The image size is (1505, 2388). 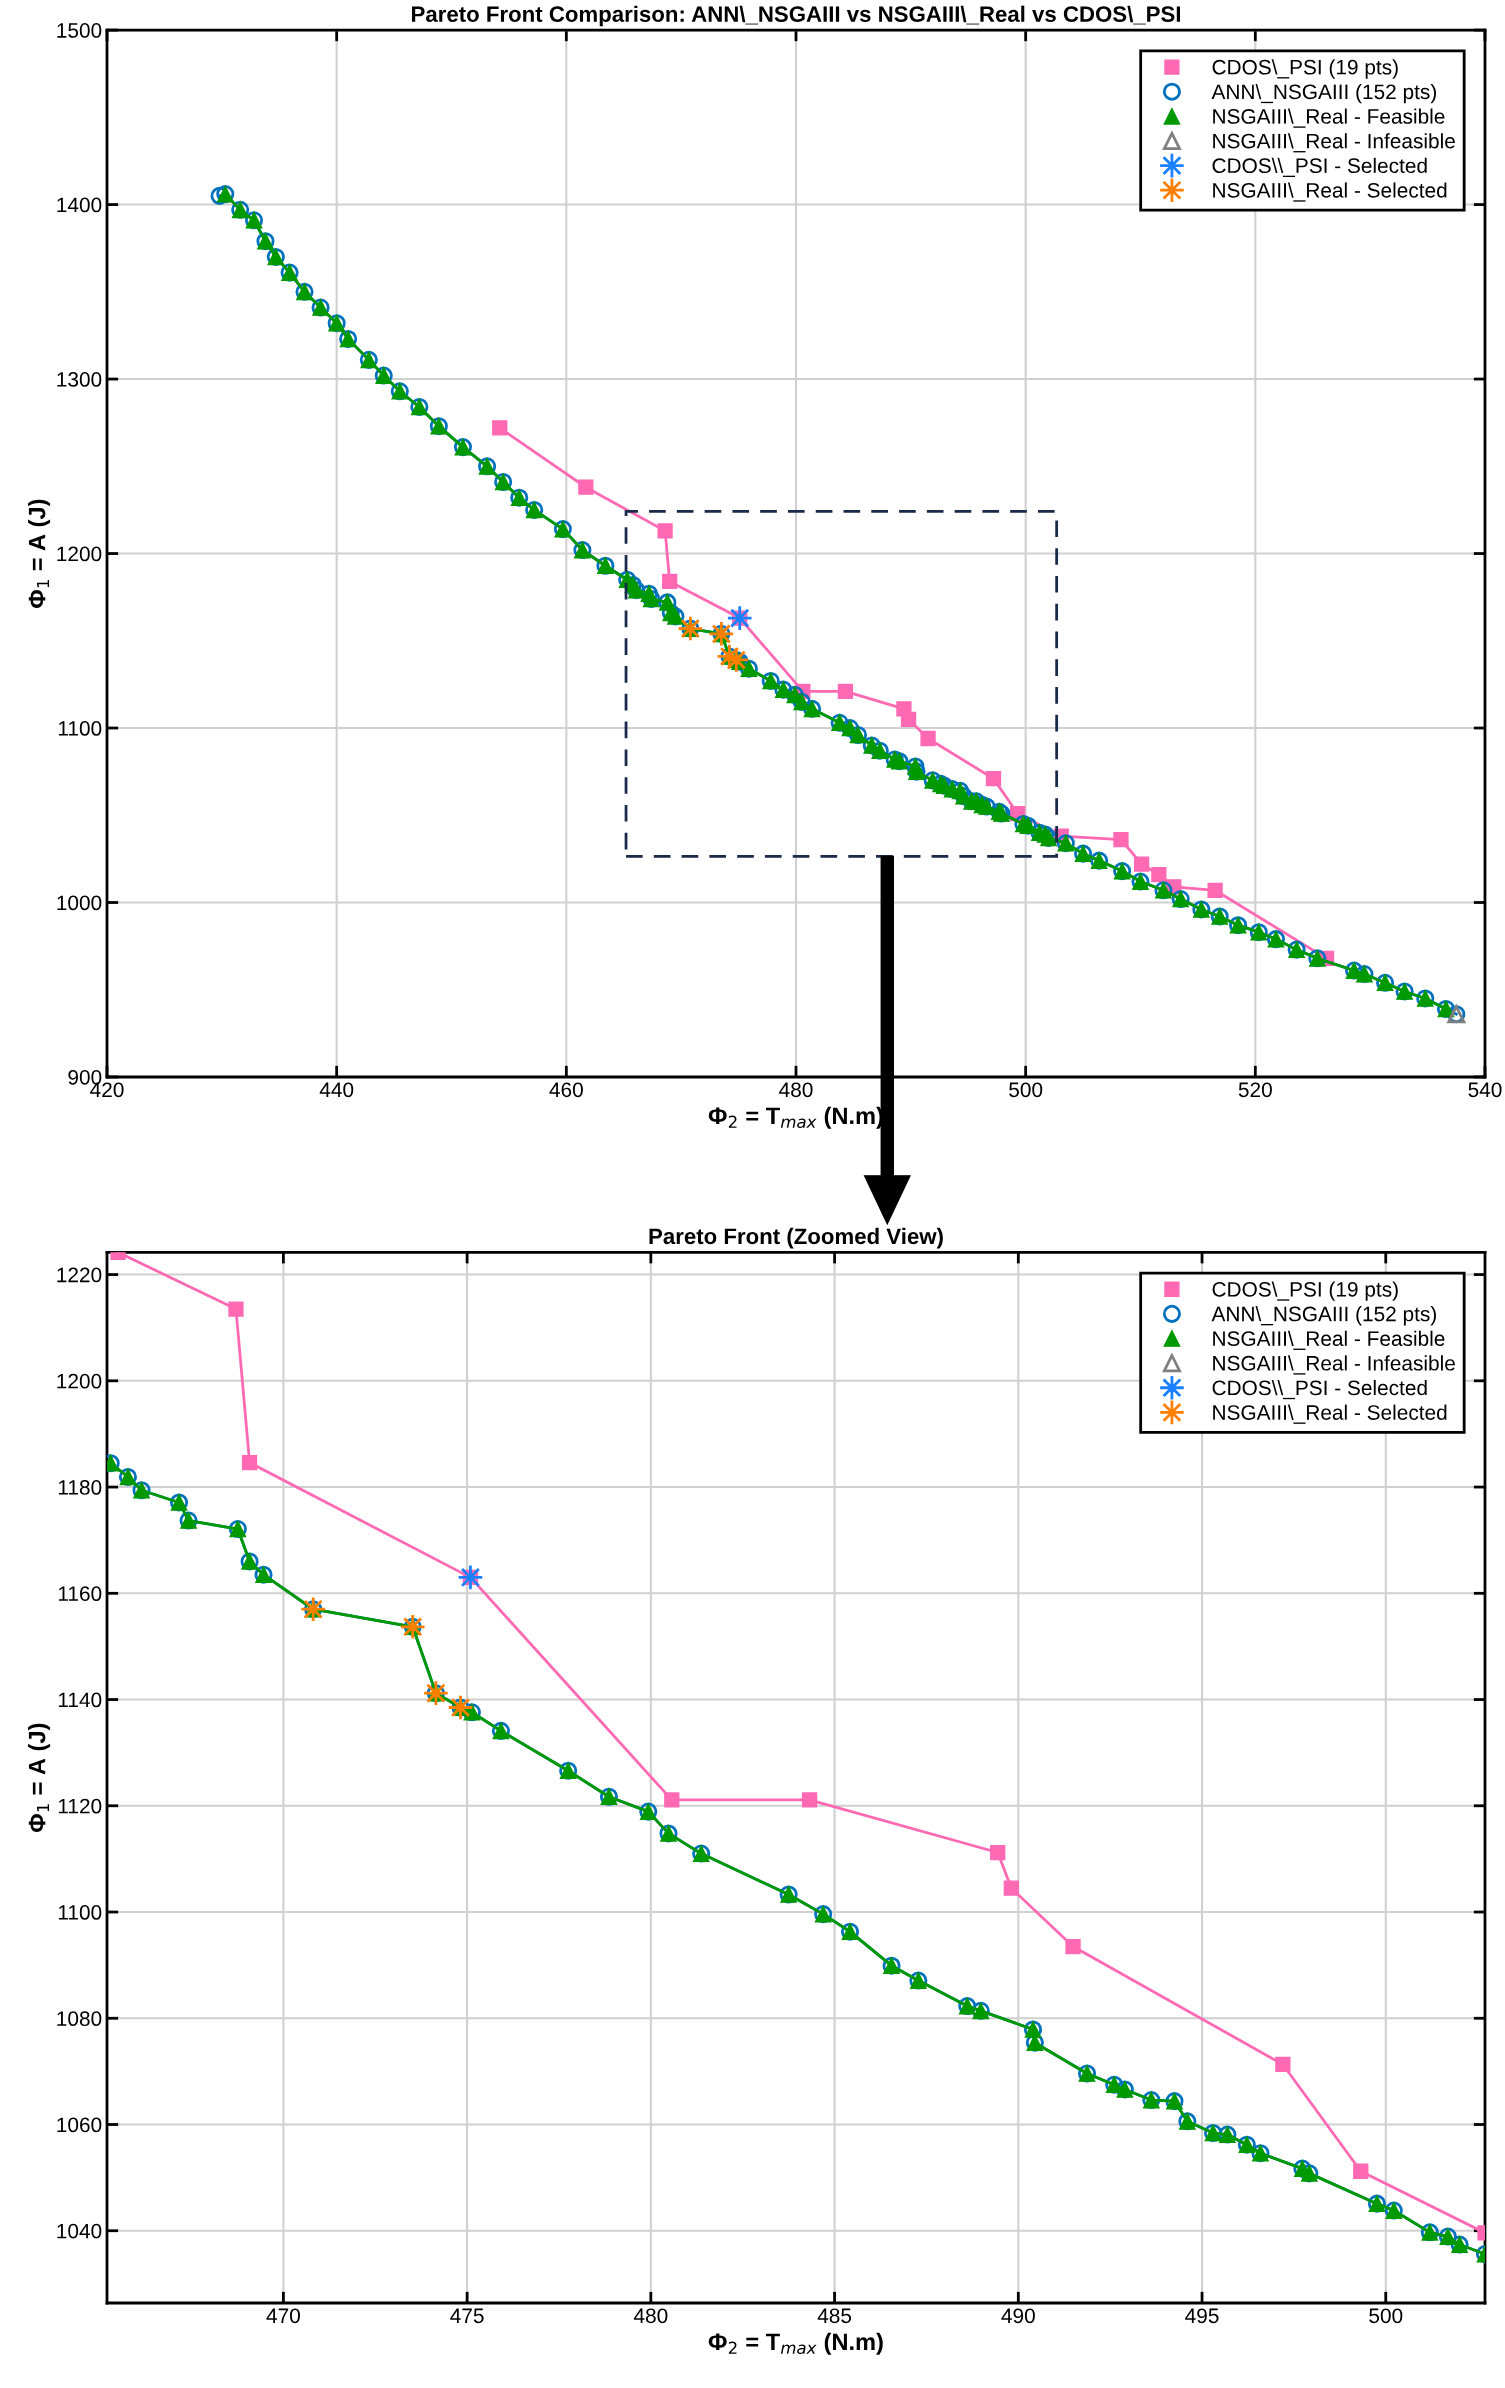 What do you see at coordinates (566, 1090) in the screenshot?
I see `x-tick-label: 460` at bounding box center [566, 1090].